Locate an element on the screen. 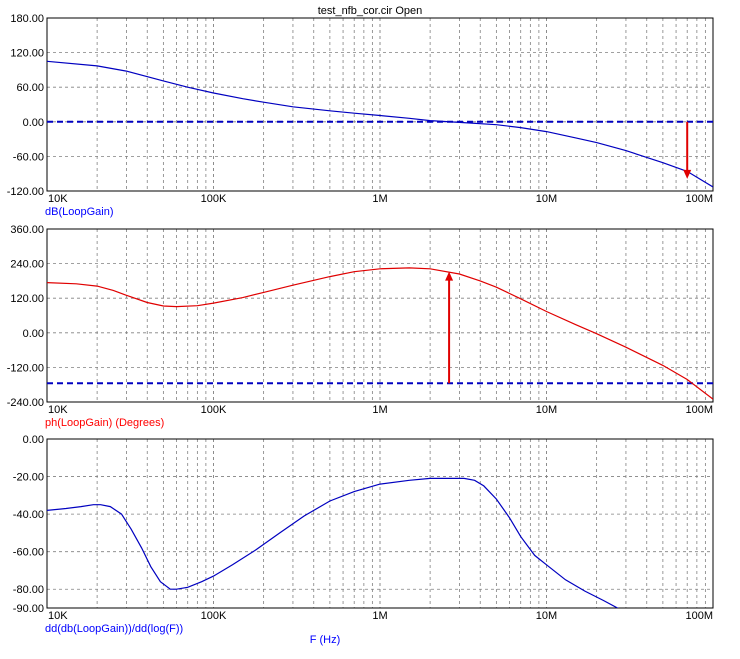  y-tick-label: -80.00 is located at coordinates (28, 590).